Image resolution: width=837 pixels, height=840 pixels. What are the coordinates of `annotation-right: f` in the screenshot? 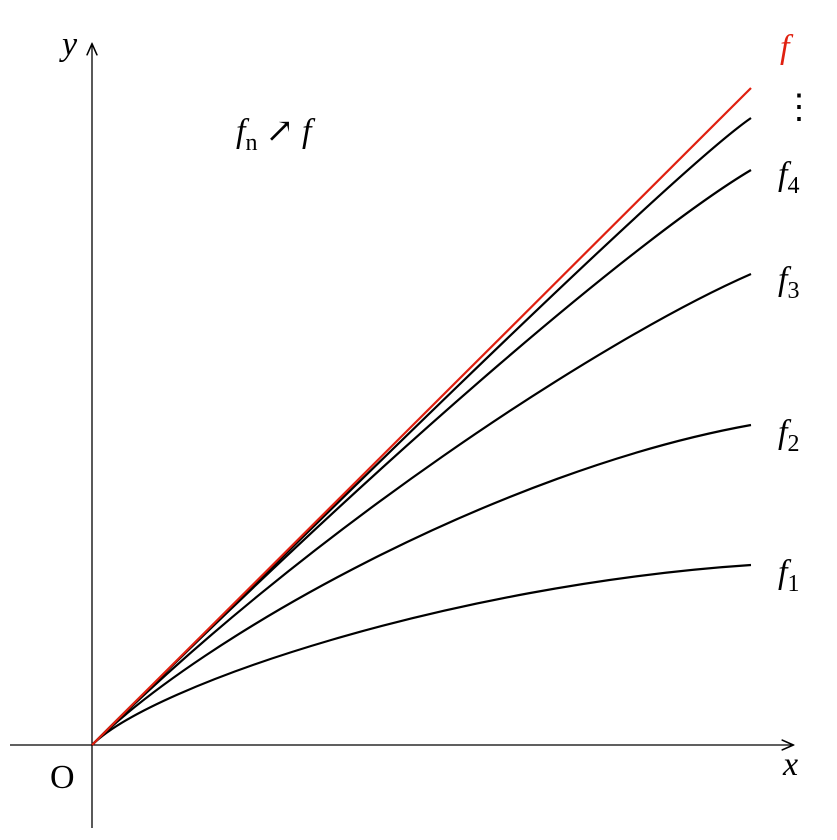 It's located at (309, 131).